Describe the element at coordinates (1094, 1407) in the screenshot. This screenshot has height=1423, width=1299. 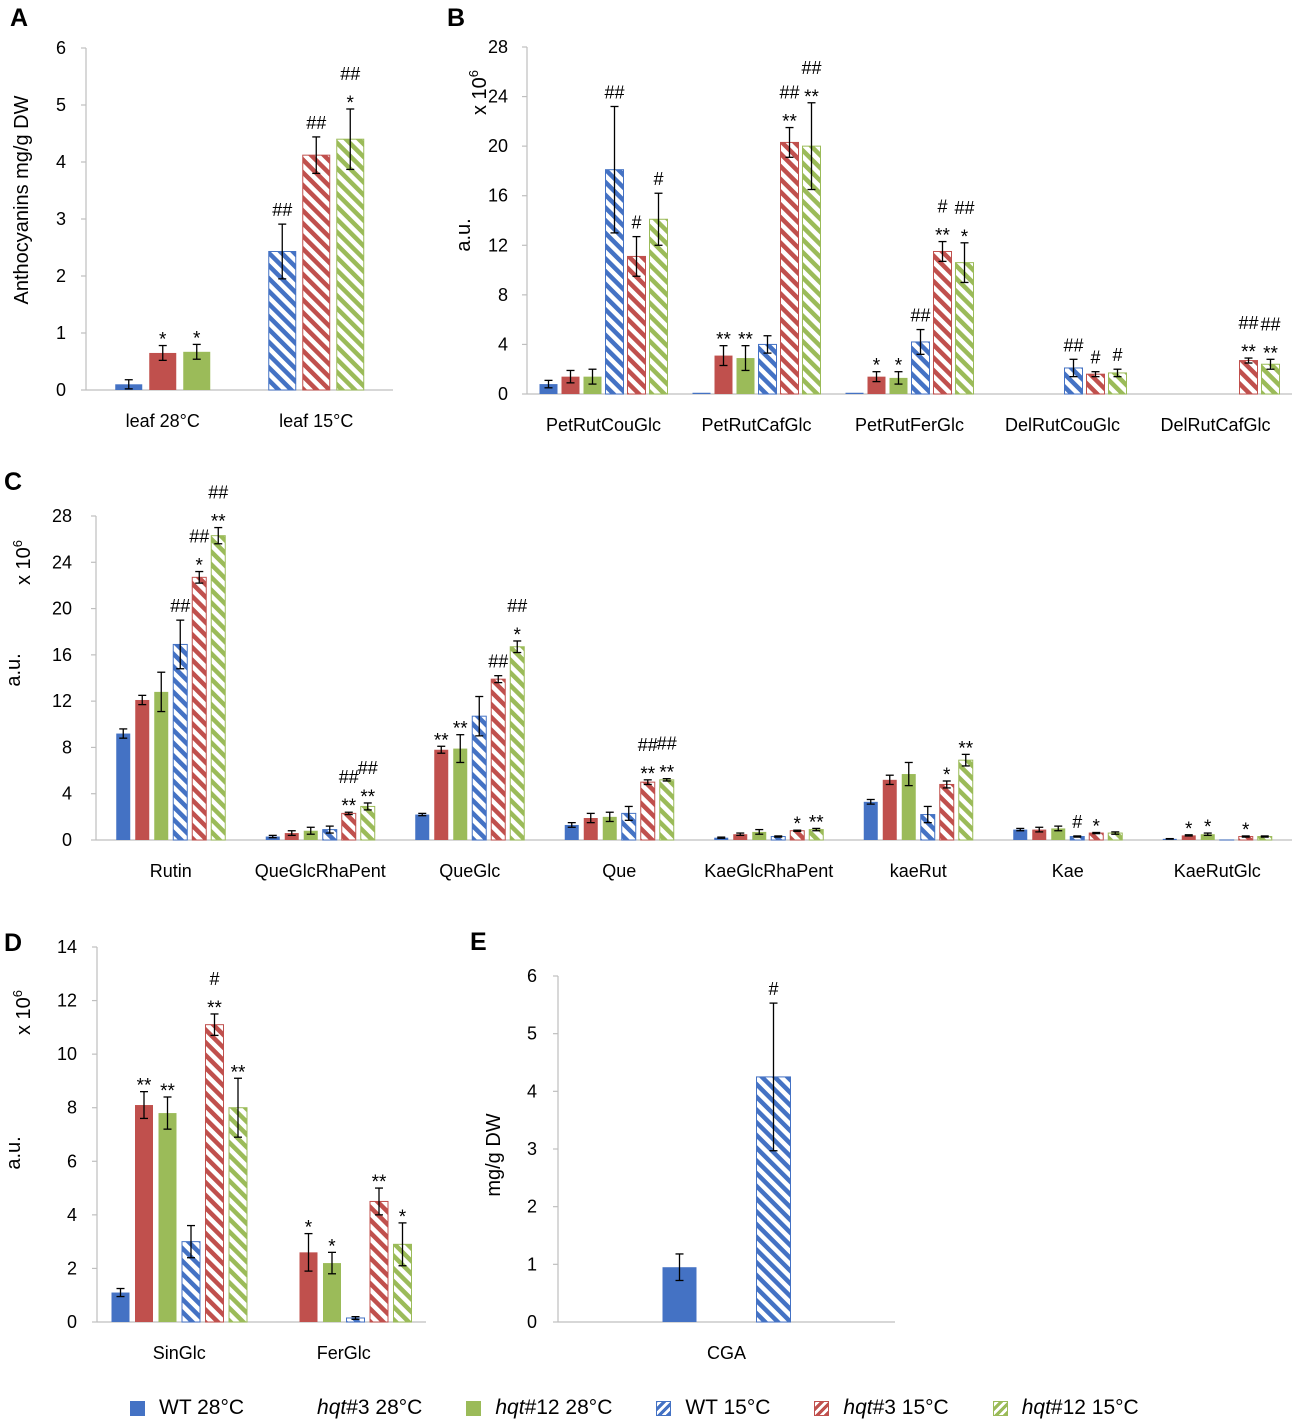
I see `legend-label-text: #12 15°C` at that location.